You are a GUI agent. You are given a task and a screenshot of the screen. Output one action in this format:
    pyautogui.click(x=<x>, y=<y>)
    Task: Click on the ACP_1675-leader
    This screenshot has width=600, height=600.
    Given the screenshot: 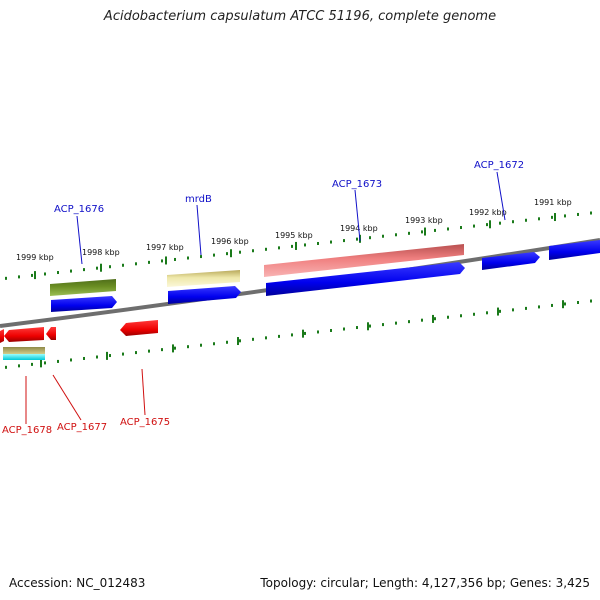 What is the action you would take?
    pyautogui.click(x=143, y=392)
    